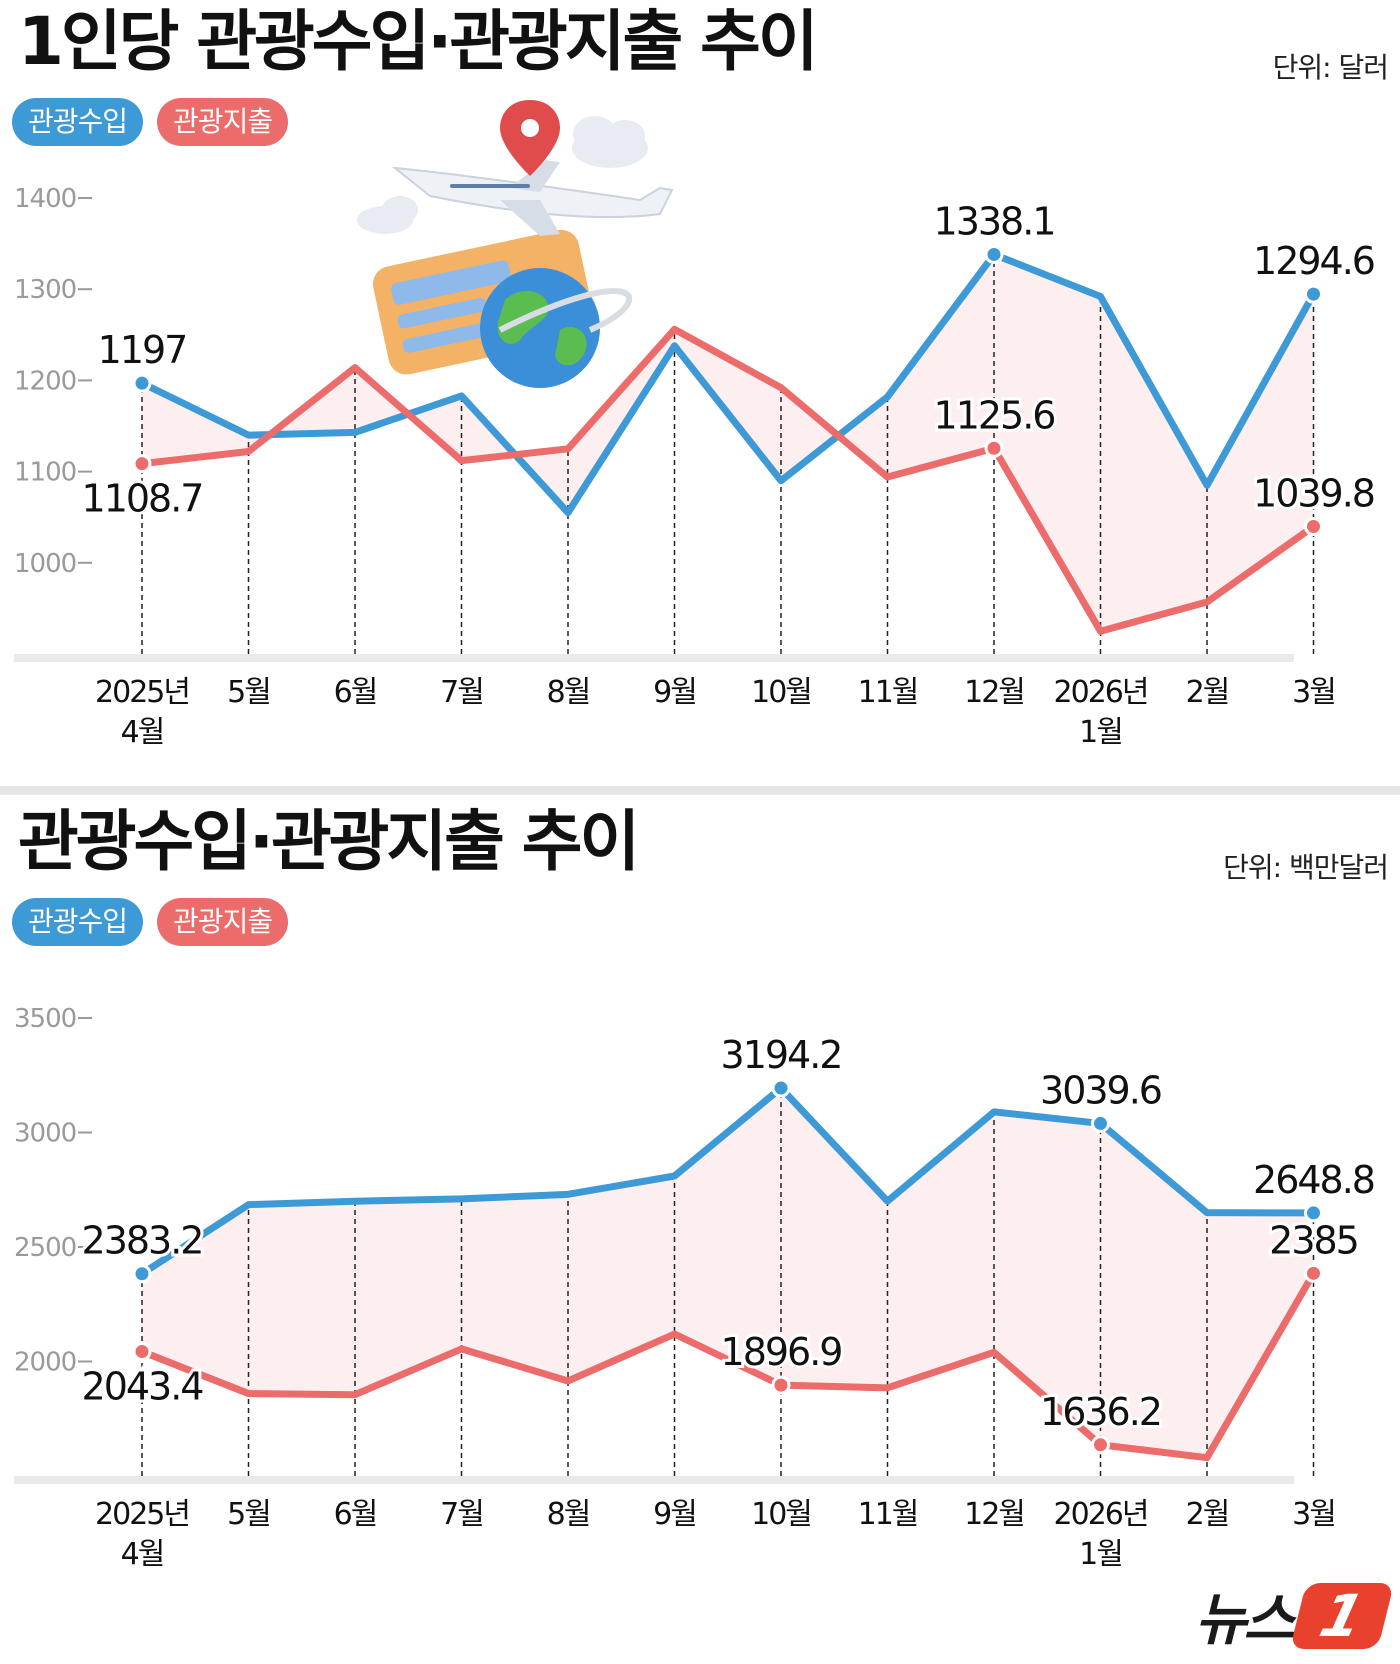  Describe the element at coordinates (1244, 1620) in the screenshot. I see `logo-text: 뉴스` at that location.